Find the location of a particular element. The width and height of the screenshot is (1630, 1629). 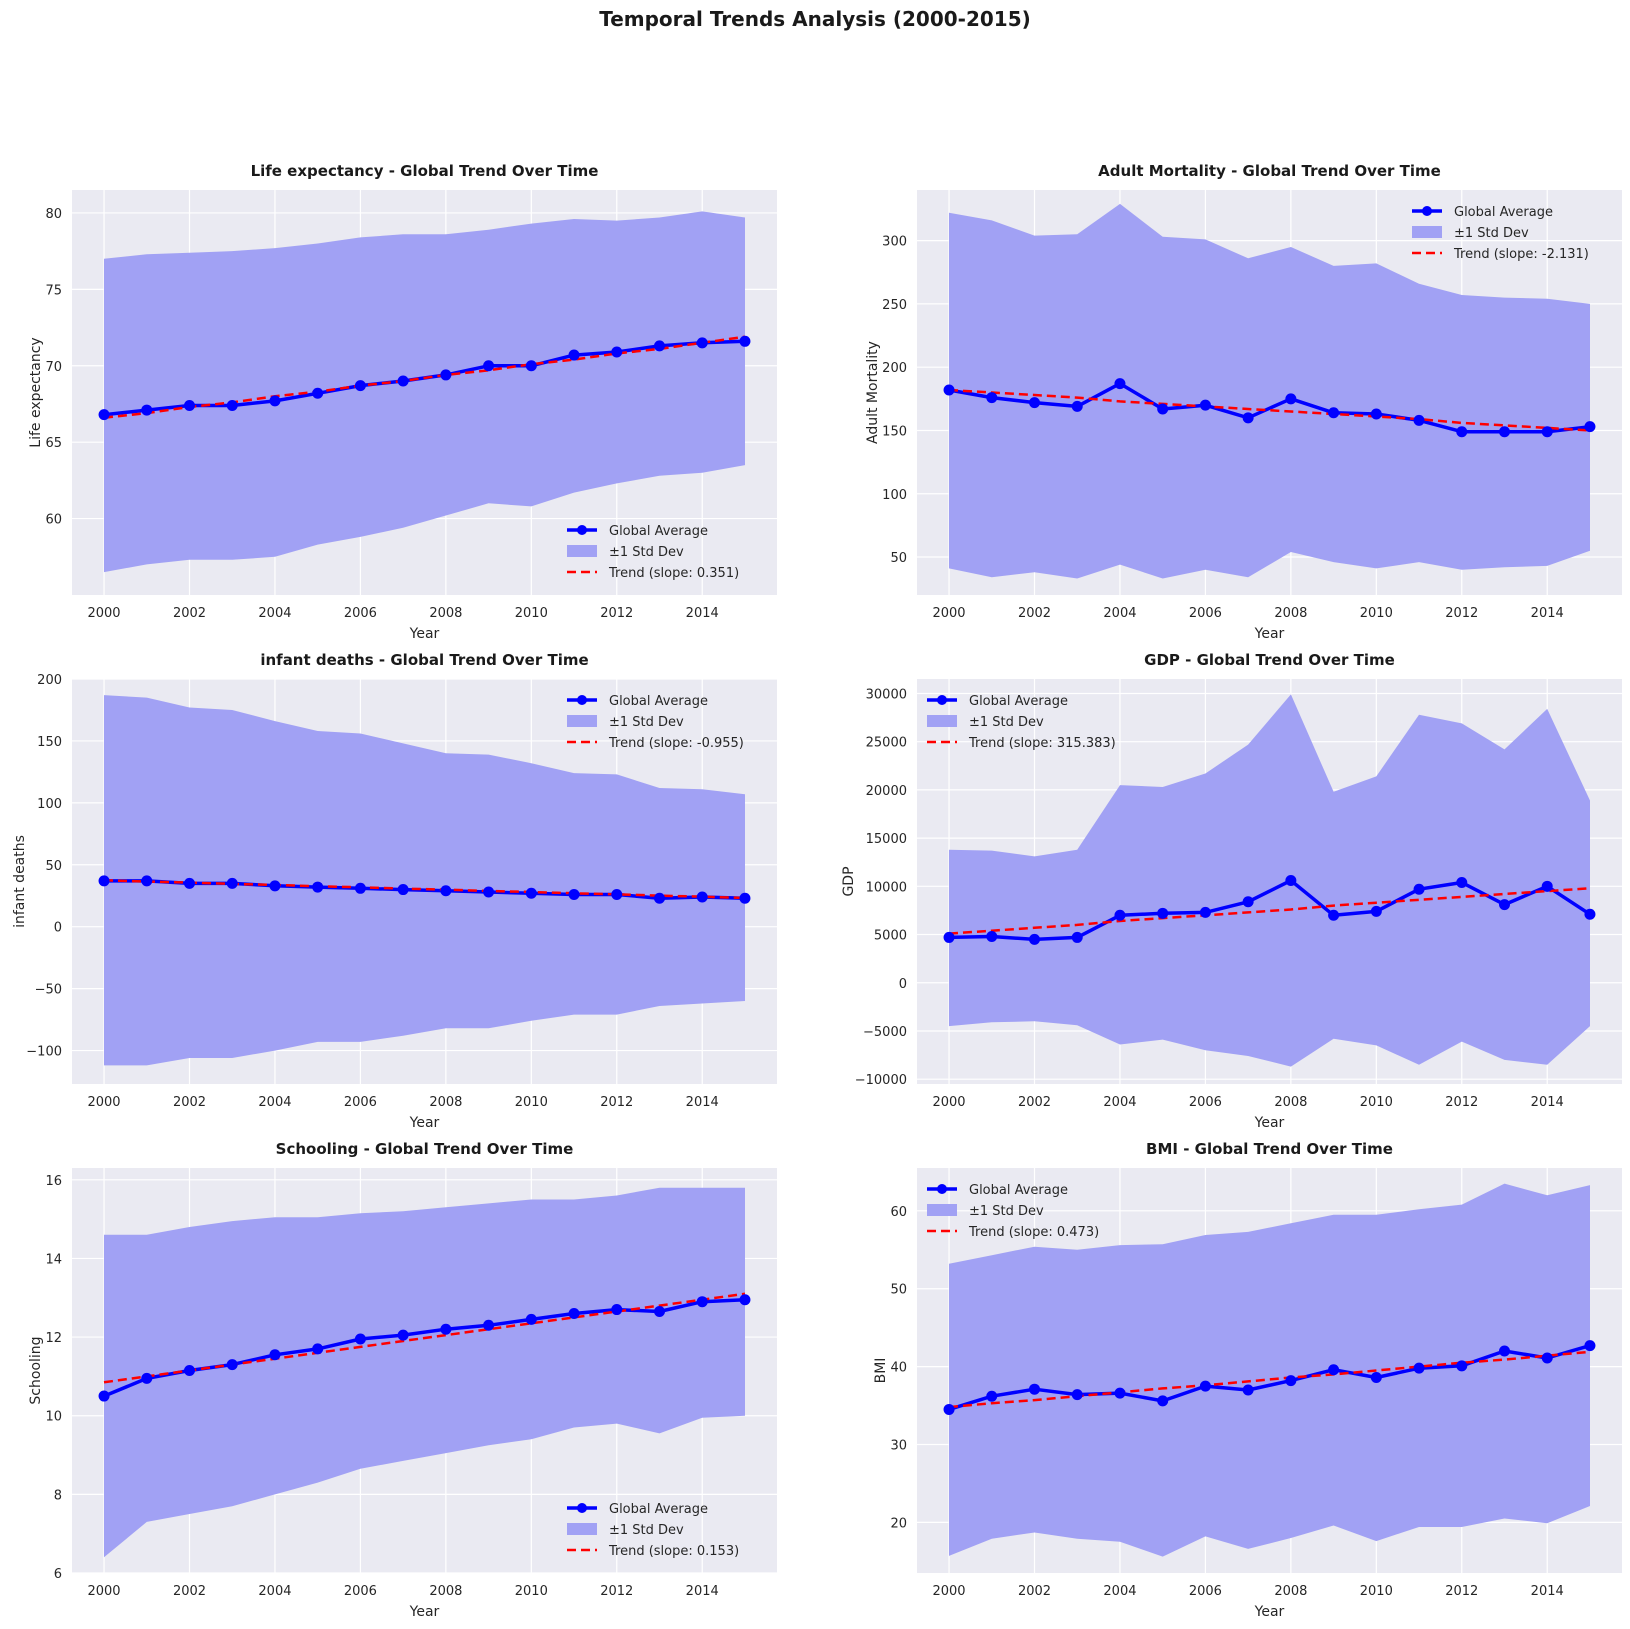

y-tick-label: 65 is located at coordinates (53, 443).